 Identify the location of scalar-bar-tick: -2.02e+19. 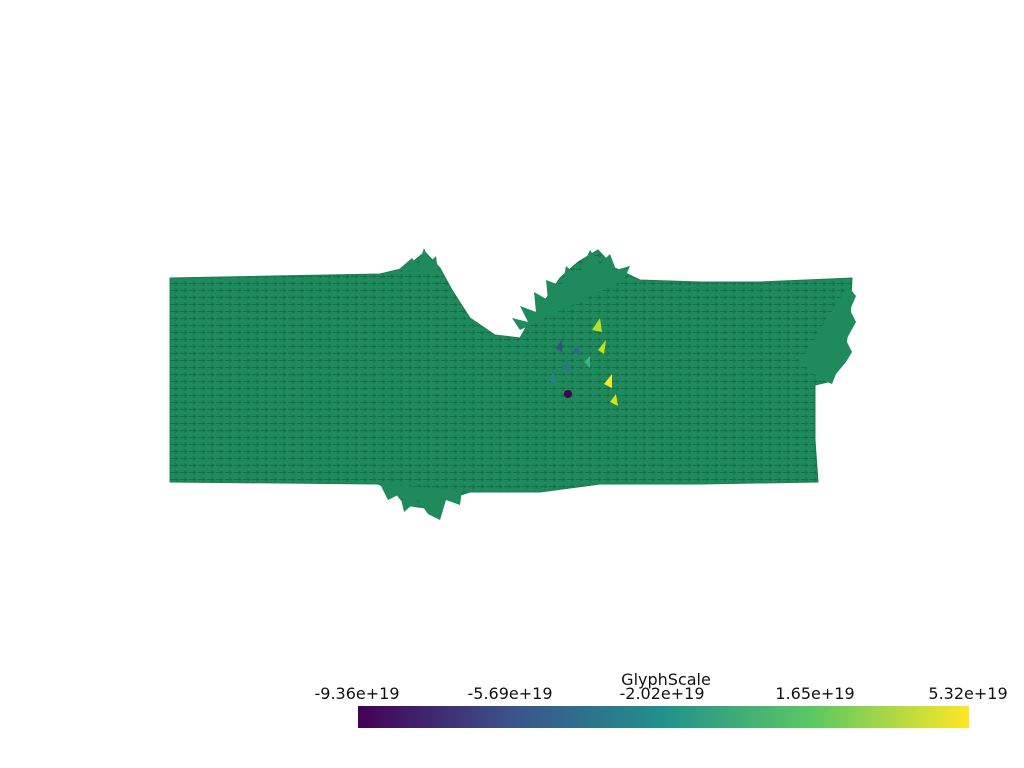
(662, 693).